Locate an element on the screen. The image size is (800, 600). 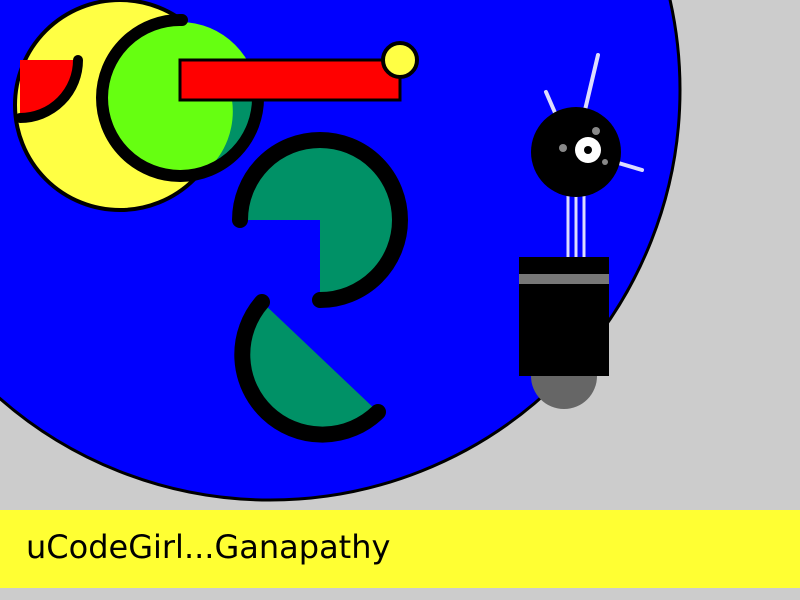
green-circle-arc is located at coordinates (180, 97).